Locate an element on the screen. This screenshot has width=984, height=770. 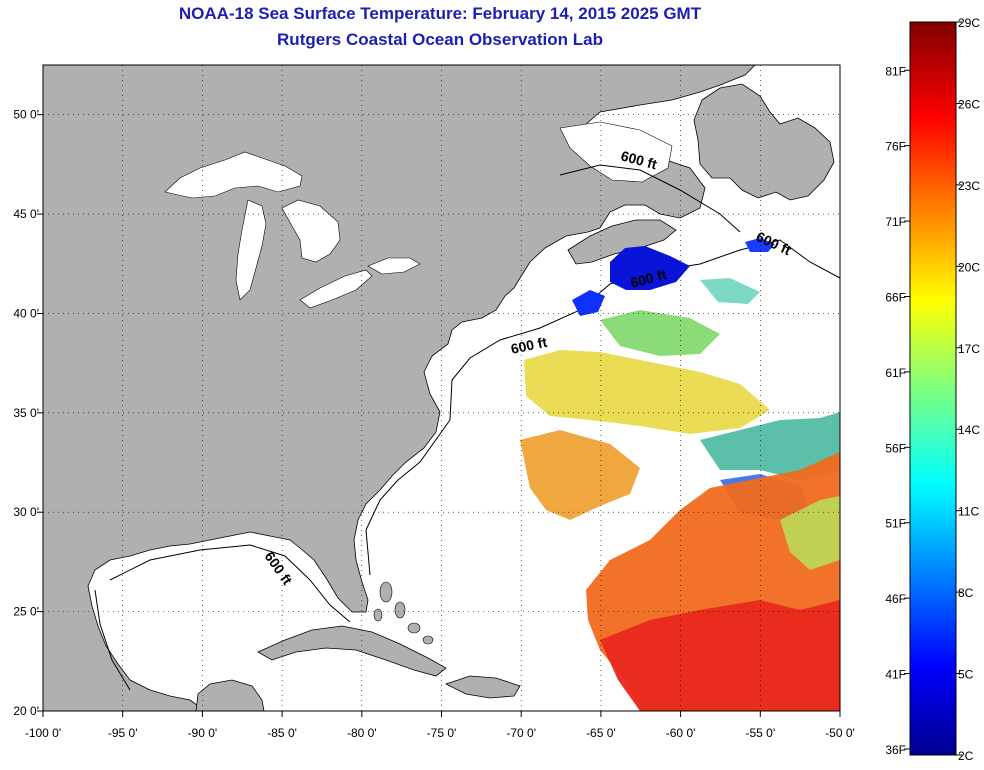
sst-patch-teal-mid is located at coordinates (770, 446).